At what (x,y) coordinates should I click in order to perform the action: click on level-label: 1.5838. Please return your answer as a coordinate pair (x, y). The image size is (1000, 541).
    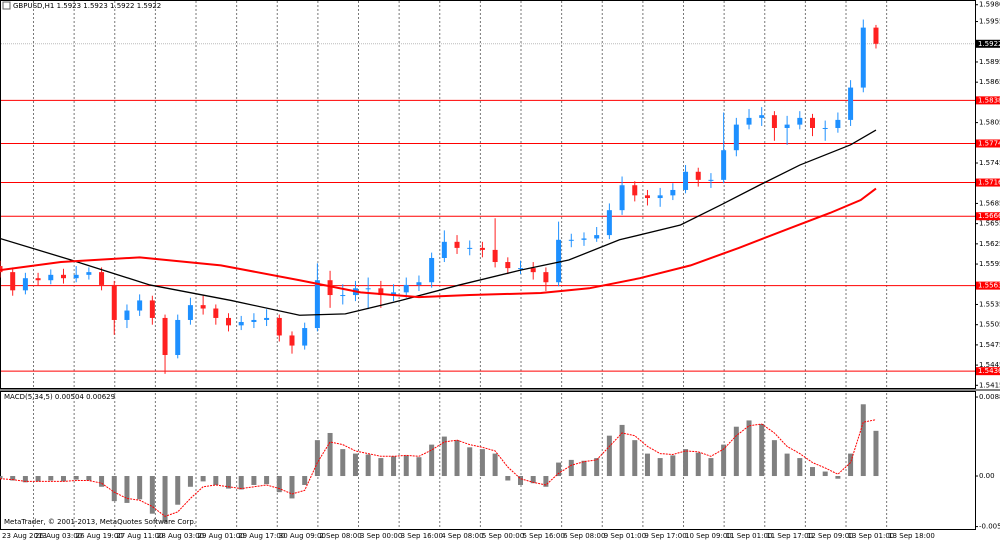
    Looking at the image, I should click on (989, 100).